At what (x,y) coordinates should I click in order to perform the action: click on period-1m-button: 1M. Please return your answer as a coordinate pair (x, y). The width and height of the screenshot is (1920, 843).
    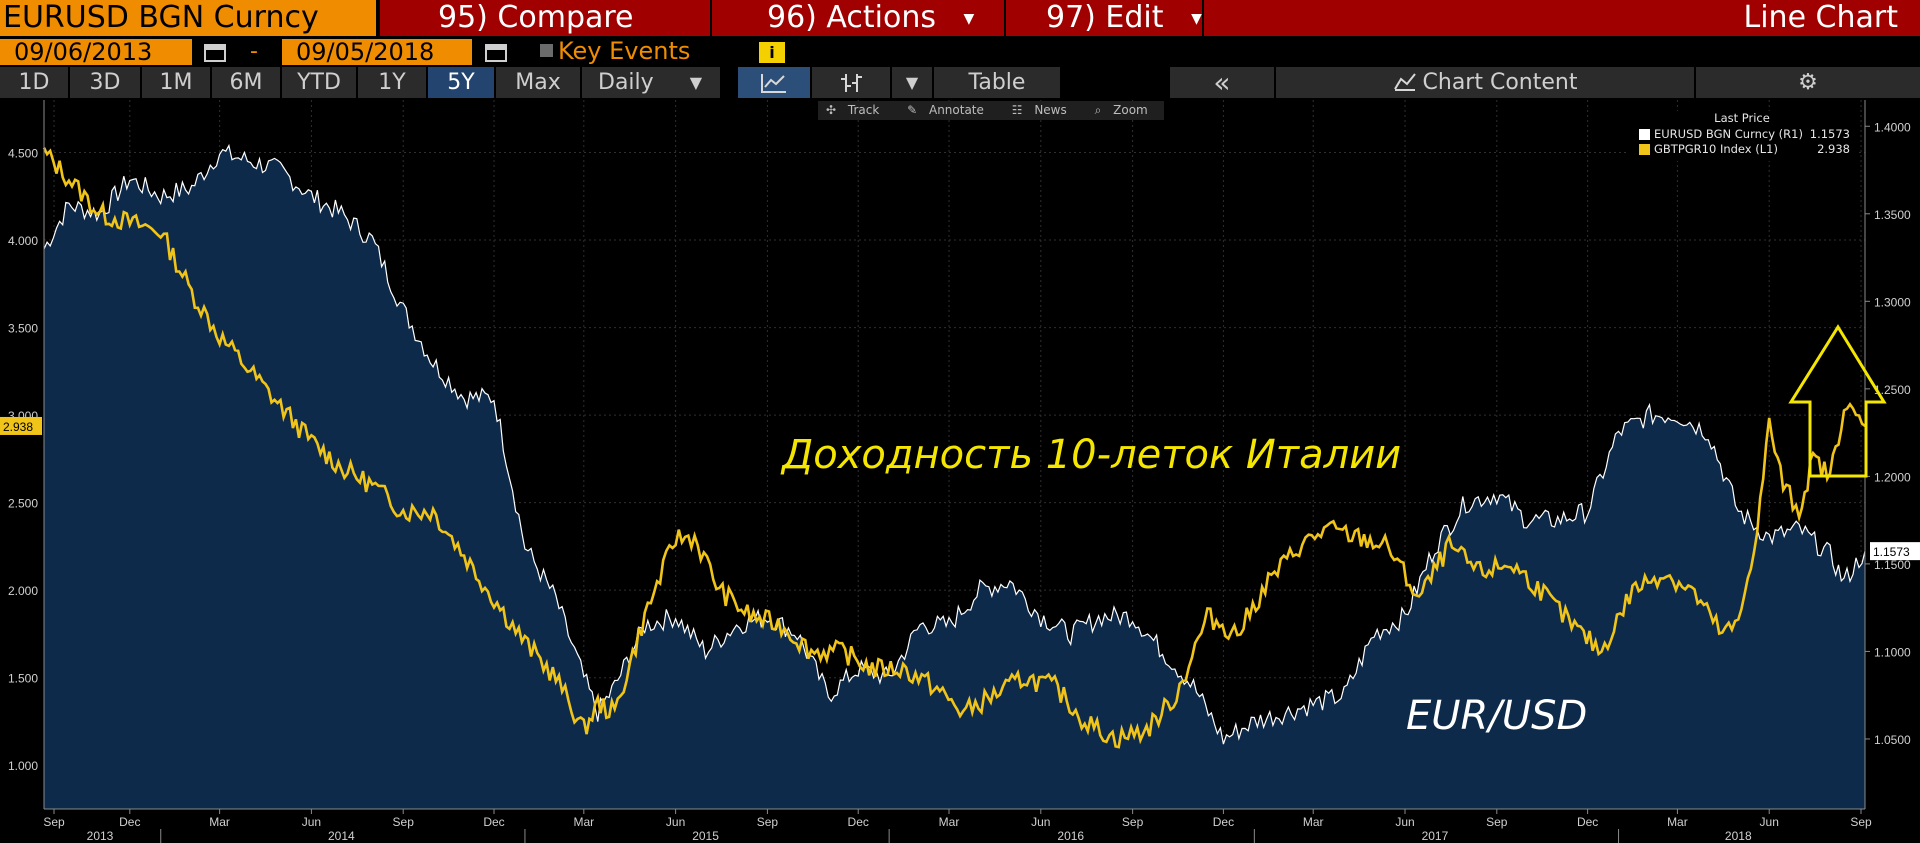
    Looking at the image, I should click on (176, 82).